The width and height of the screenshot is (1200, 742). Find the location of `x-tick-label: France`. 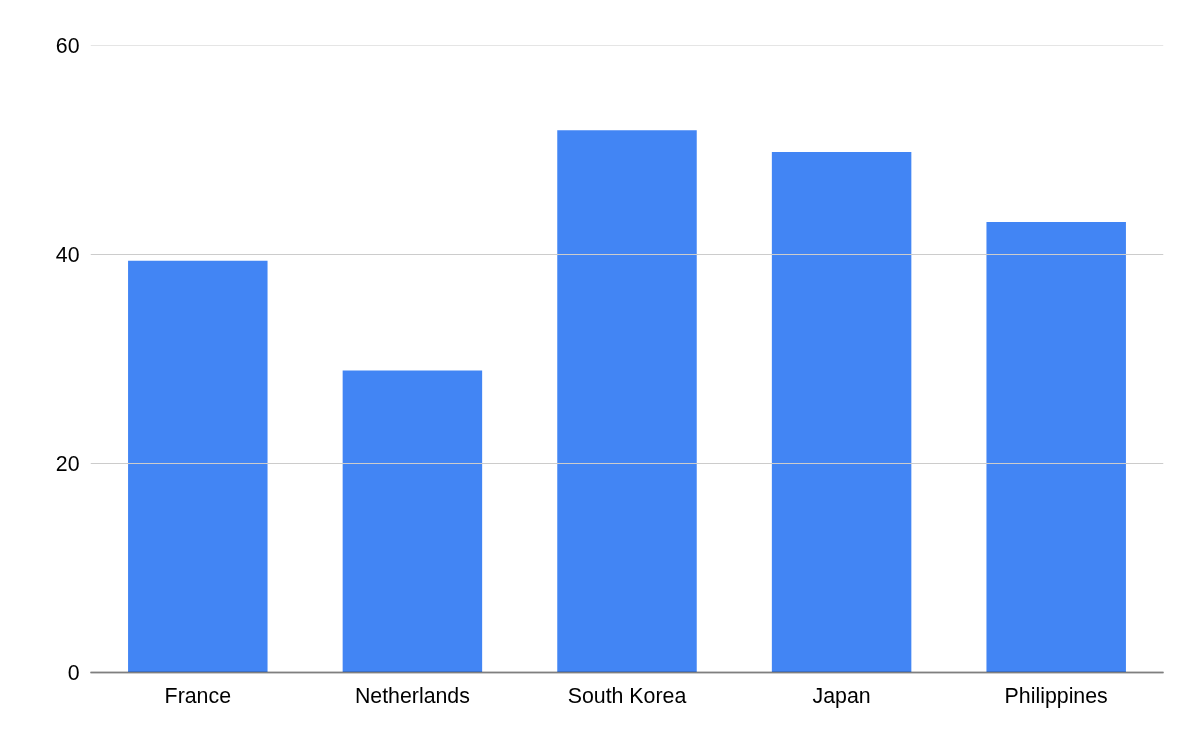

x-tick-label: France is located at coordinates (197, 695).